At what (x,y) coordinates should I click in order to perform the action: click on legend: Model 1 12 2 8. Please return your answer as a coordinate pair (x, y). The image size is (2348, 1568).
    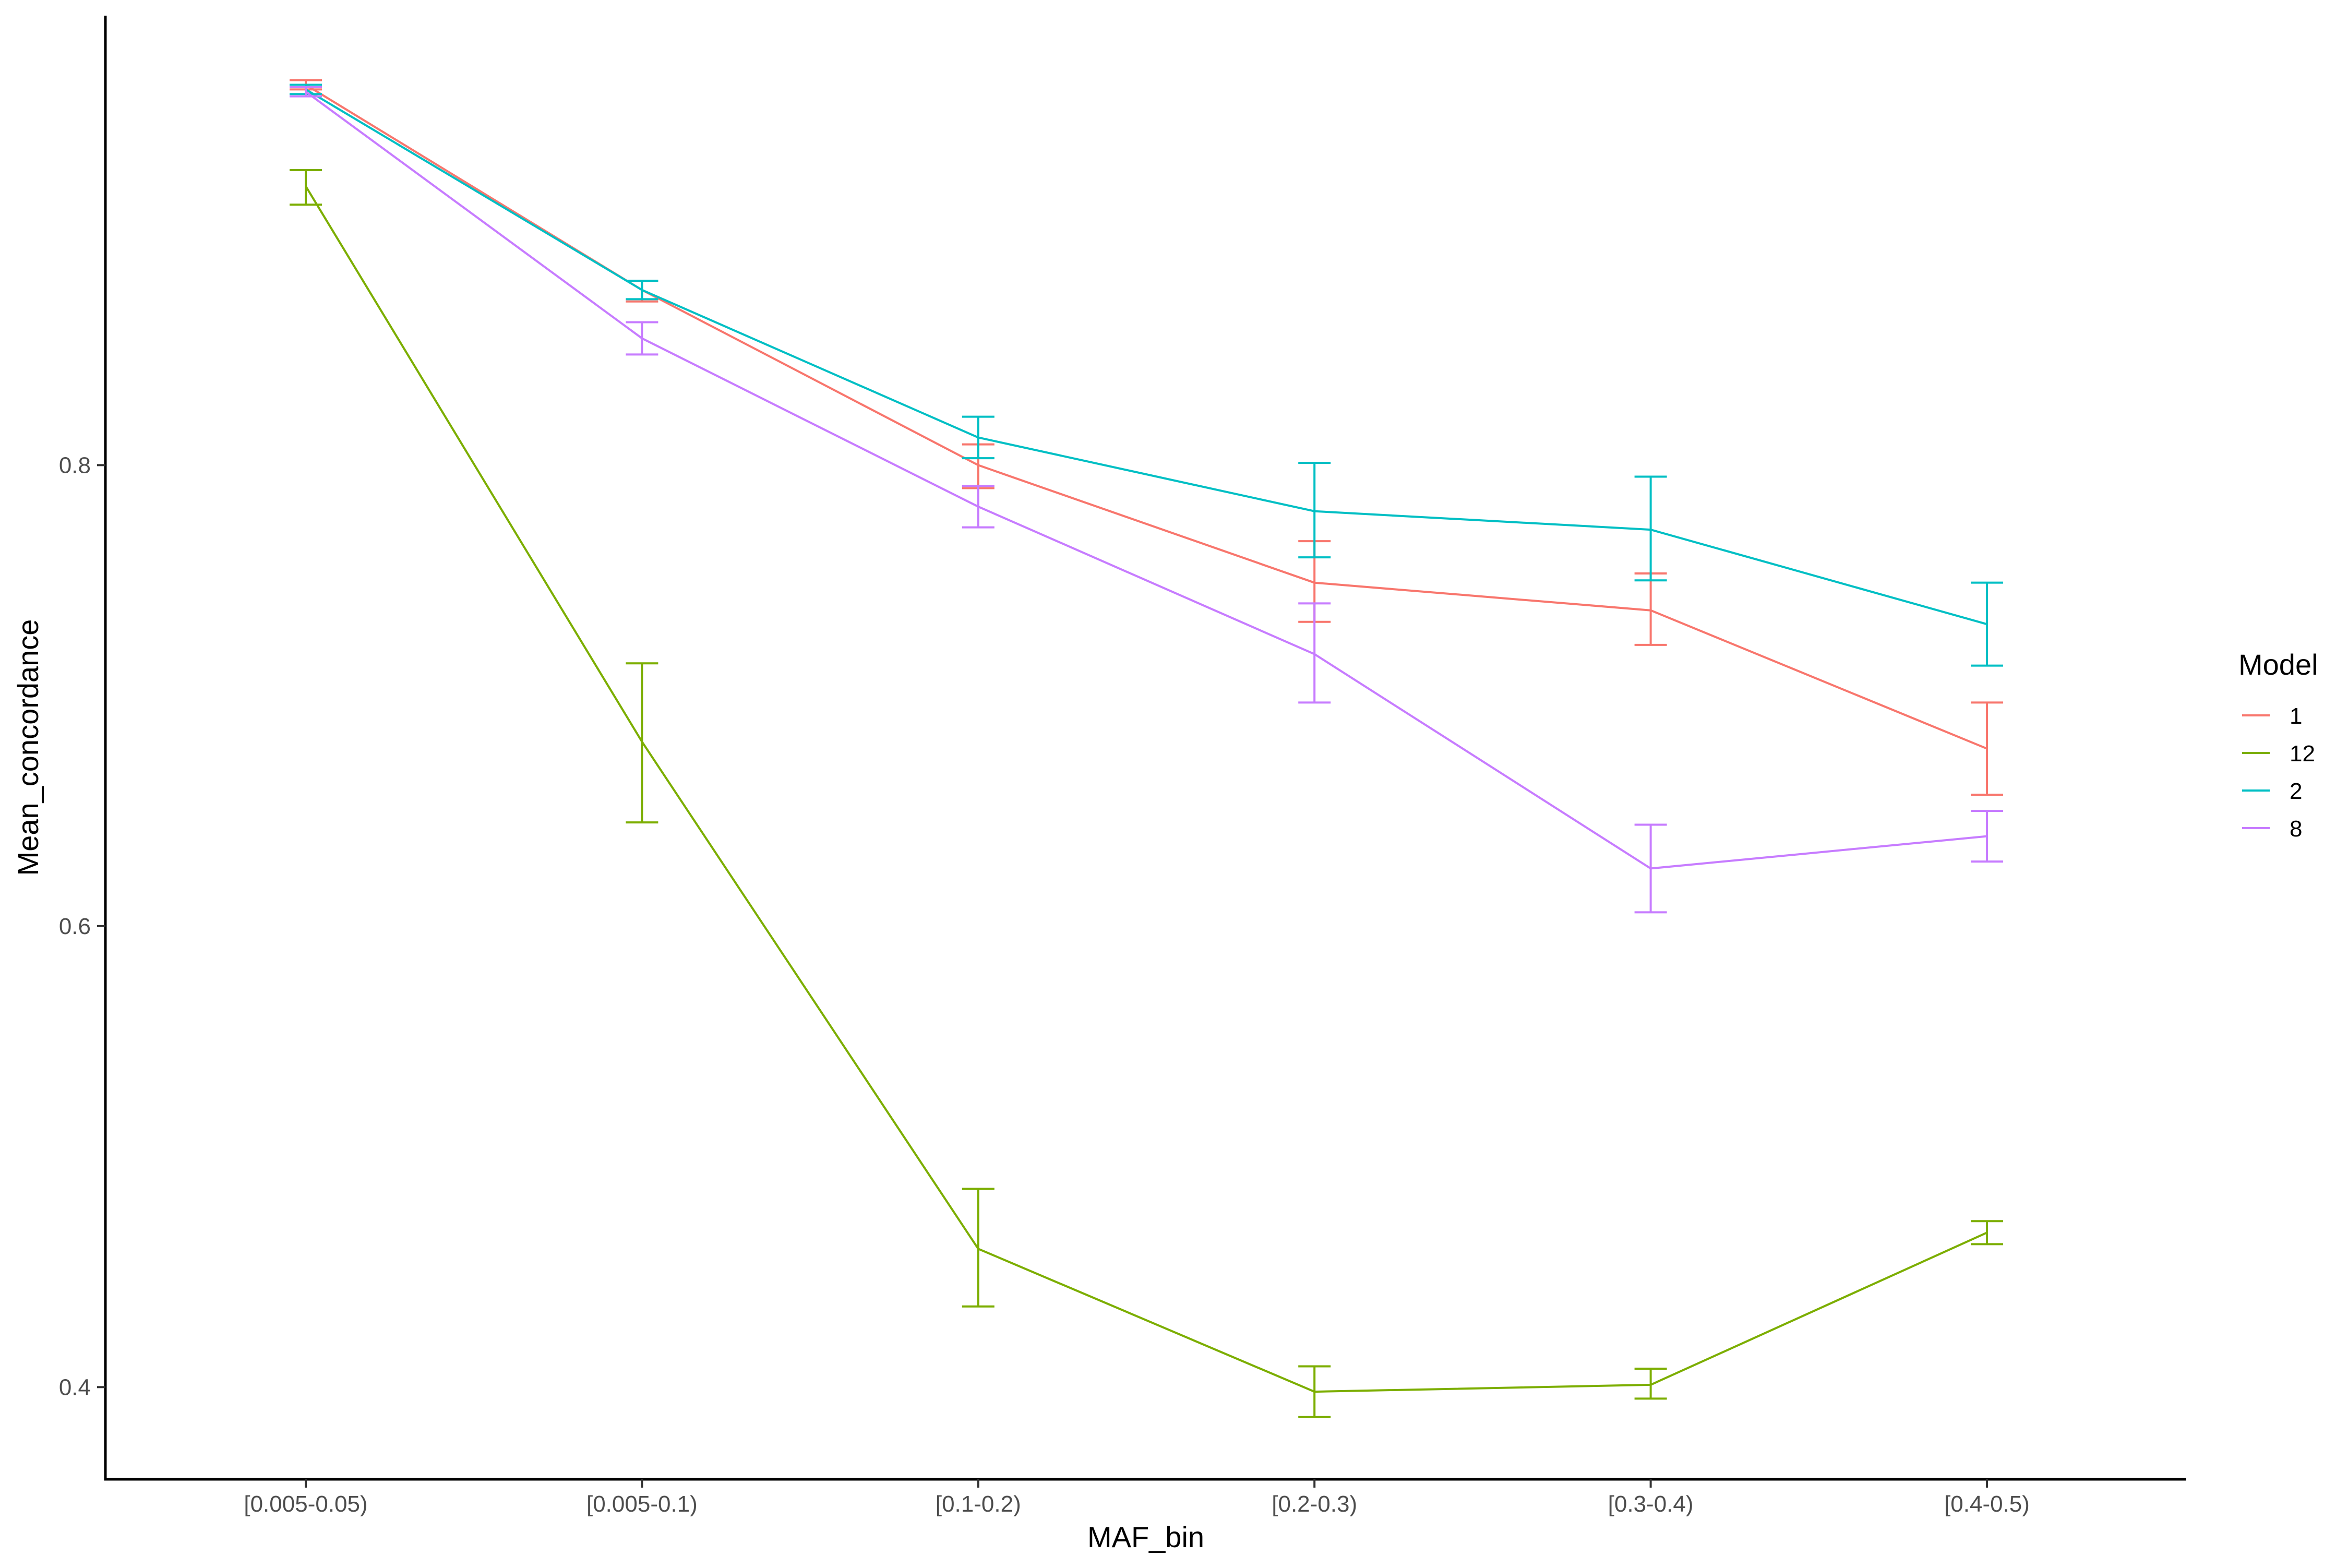
    Looking at the image, I should click on (2278, 745).